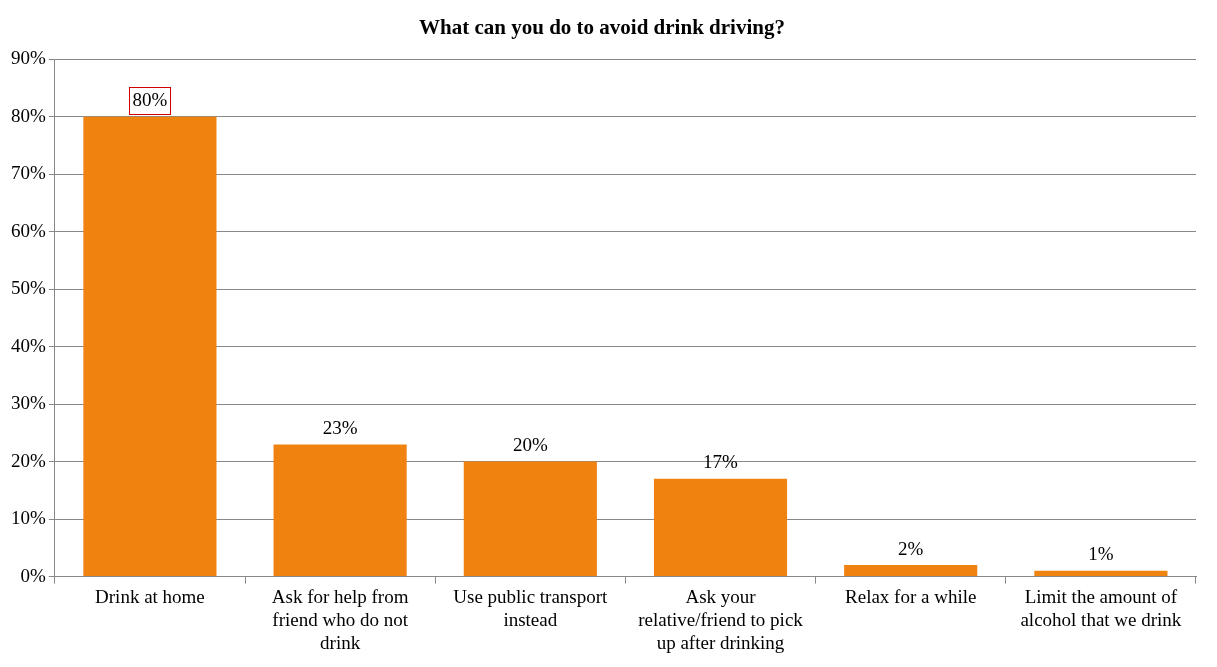  Describe the element at coordinates (28, 173) in the screenshot. I see `y-tick-label: 70%` at that location.